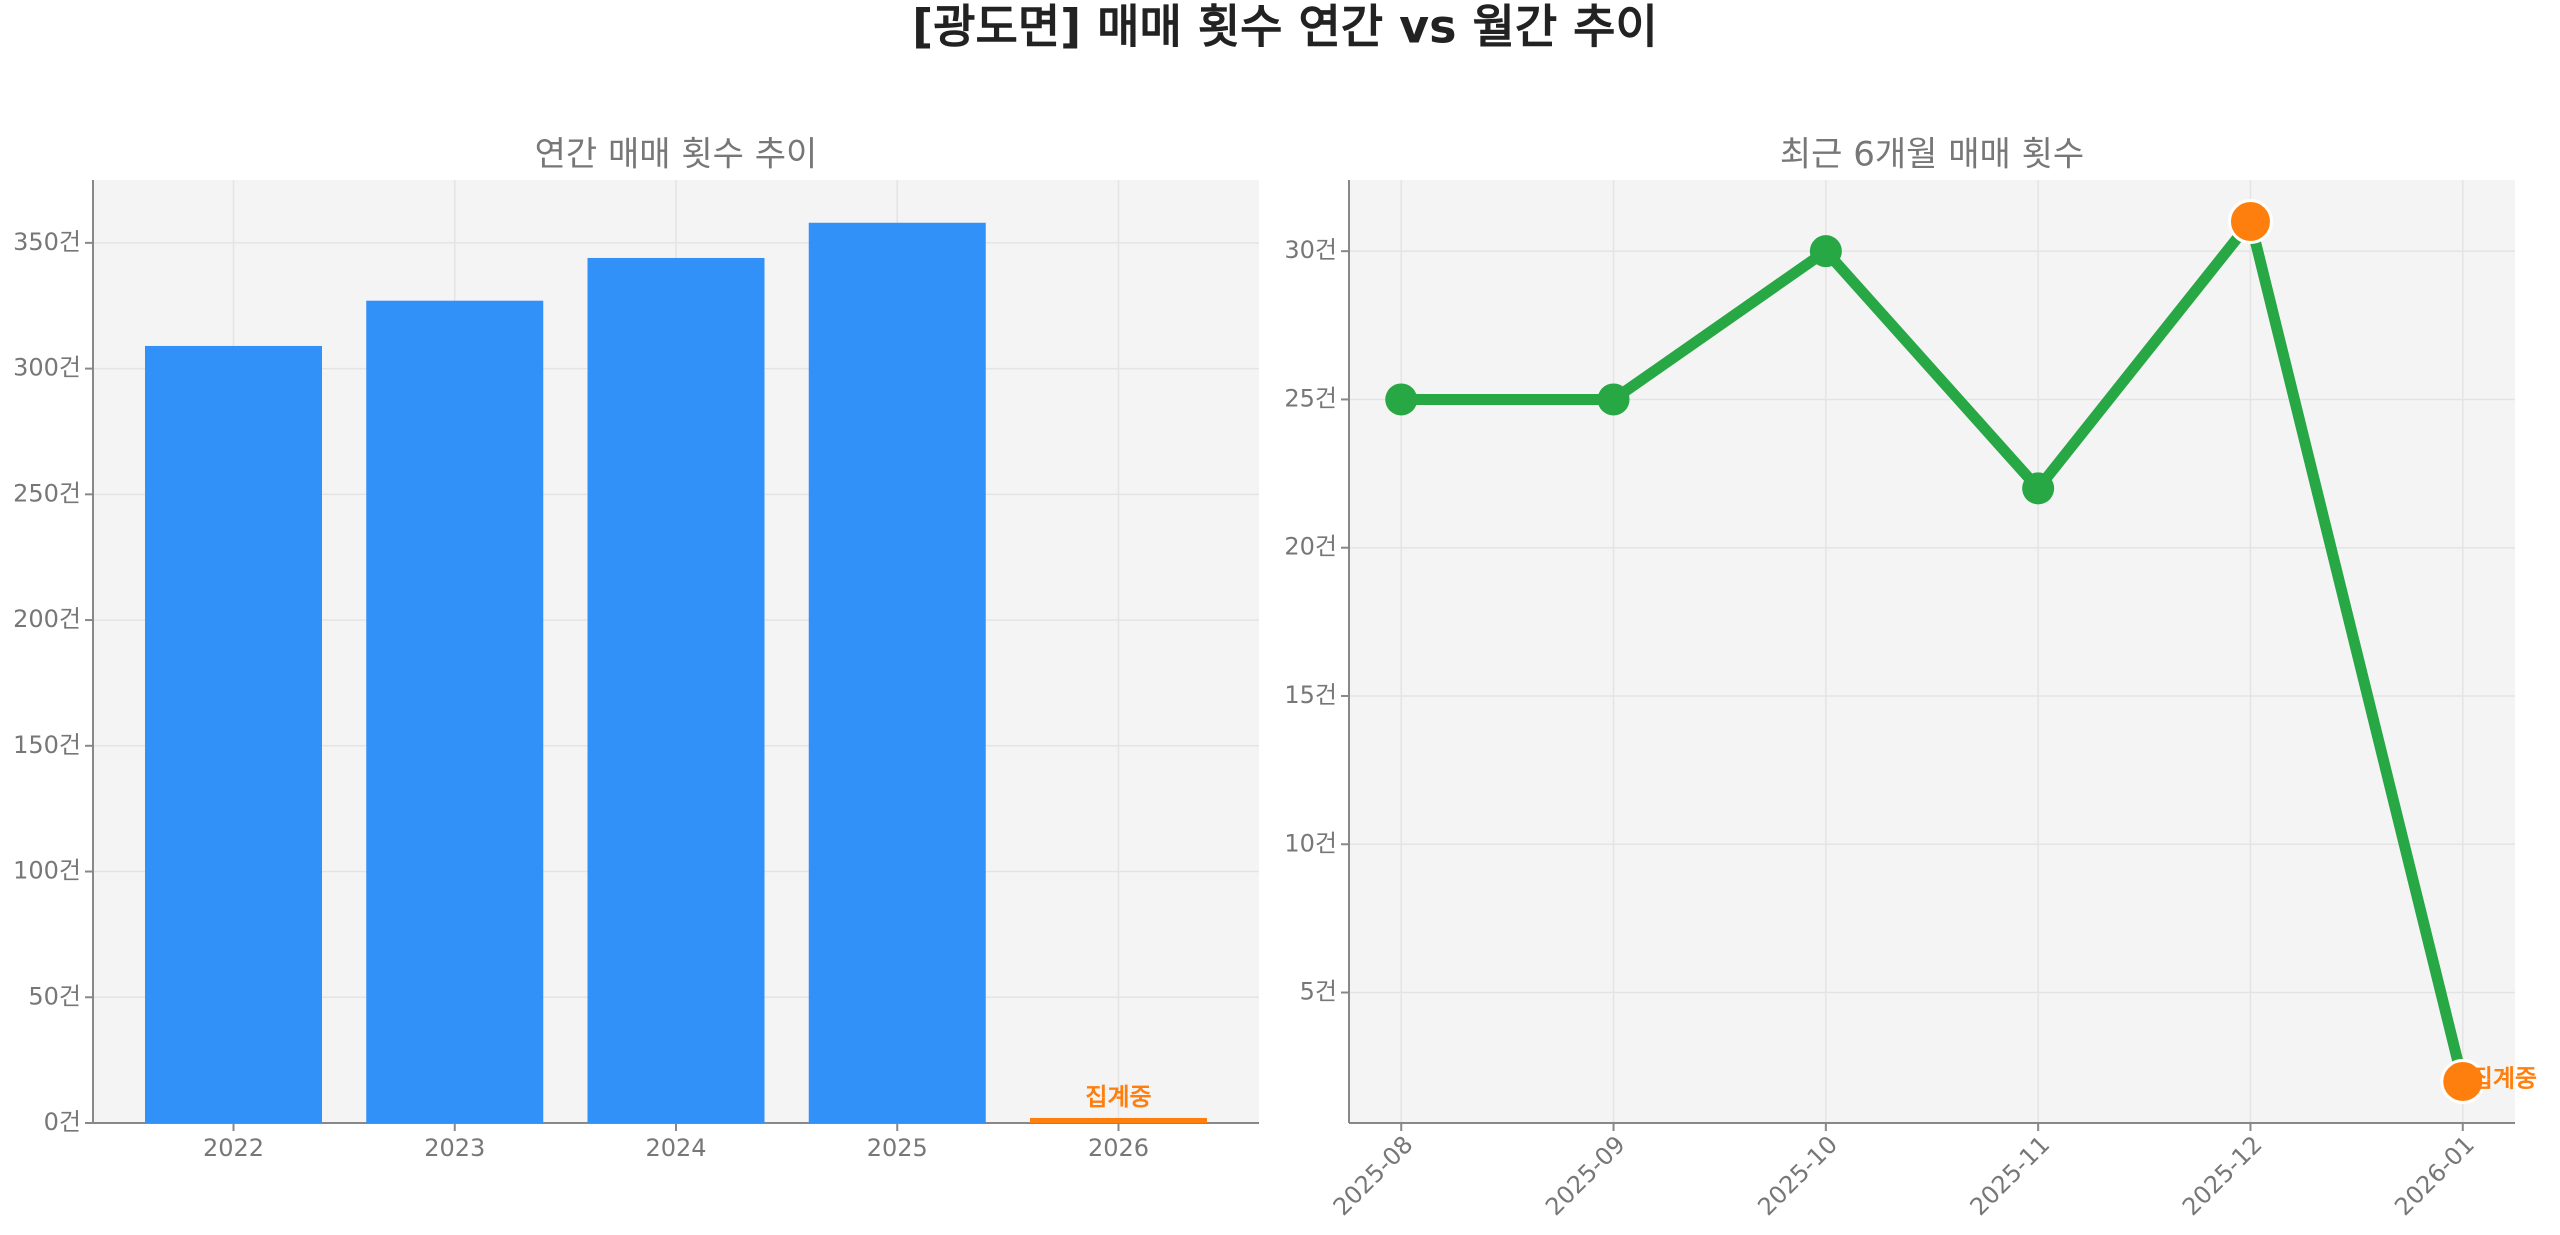 Image resolution: width=2560 pixels, height=1235 pixels. I want to click on x-tick-label: 2025-08, so click(1373, 1175).